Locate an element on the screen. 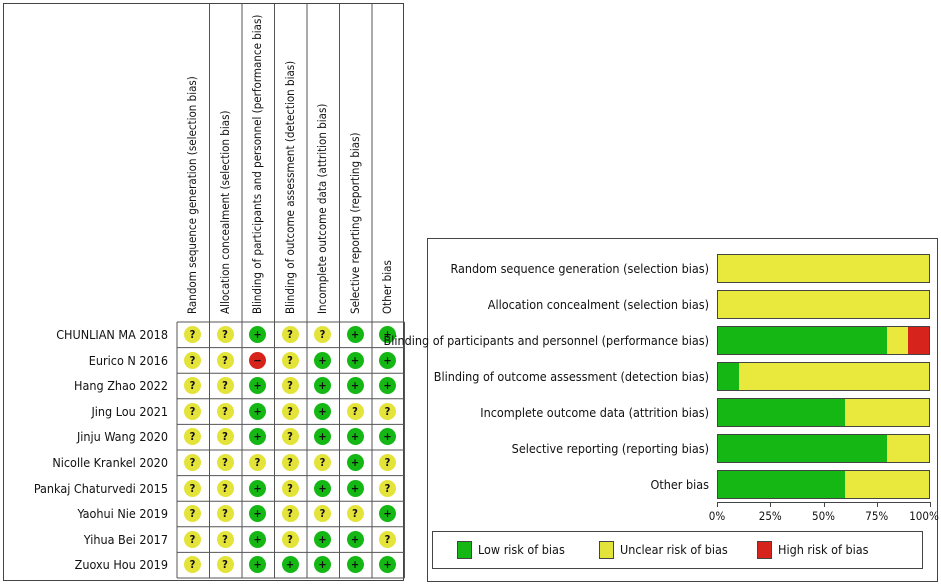 The width and height of the screenshot is (941, 588). summary-cell: − is located at coordinates (257, 360).